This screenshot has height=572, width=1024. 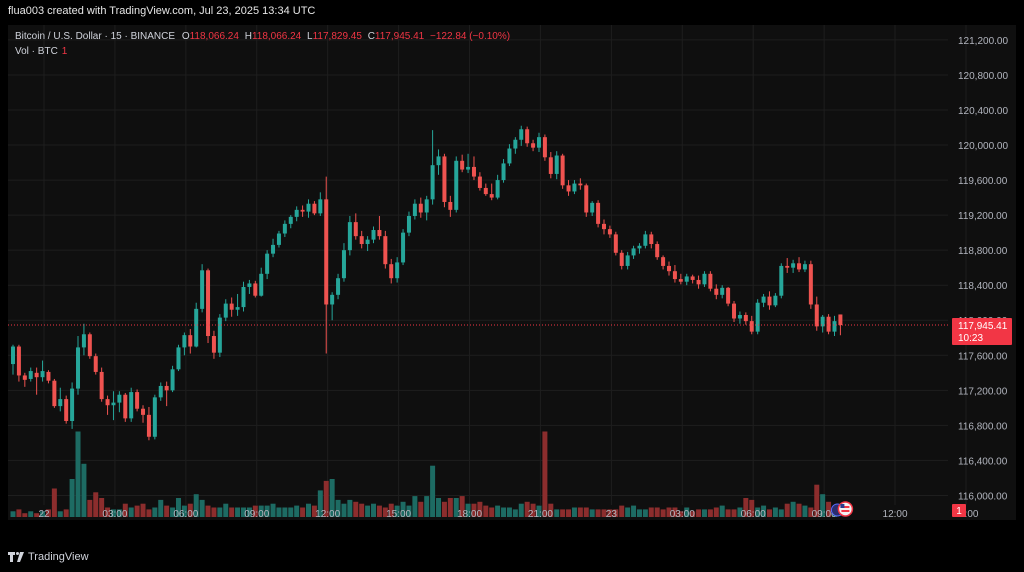 I want to click on y-tick-label: 119,600.00, so click(x=983, y=181).